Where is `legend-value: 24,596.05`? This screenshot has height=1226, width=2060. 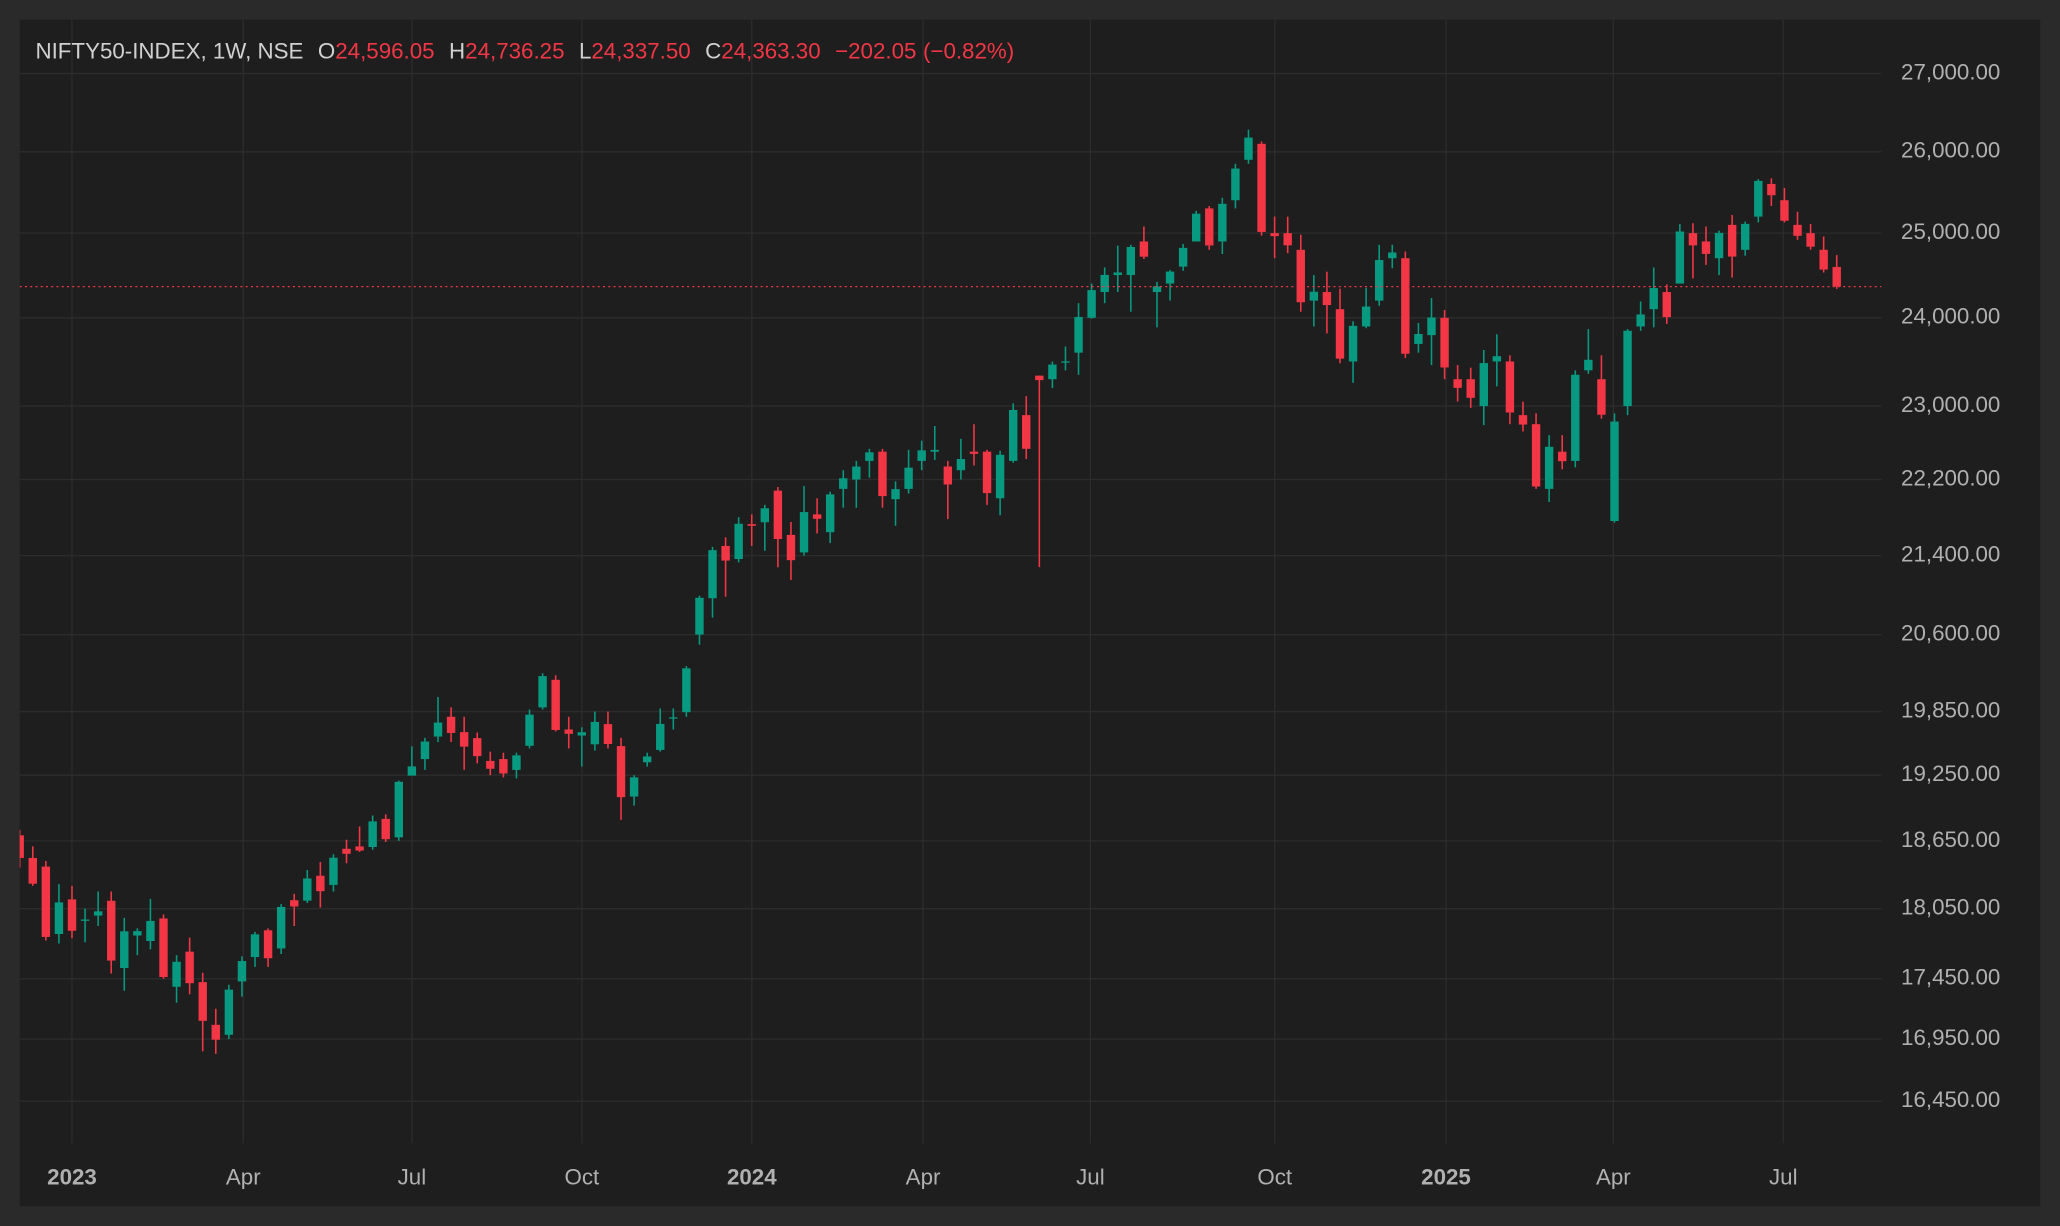
legend-value: 24,596.05 is located at coordinates (384, 50).